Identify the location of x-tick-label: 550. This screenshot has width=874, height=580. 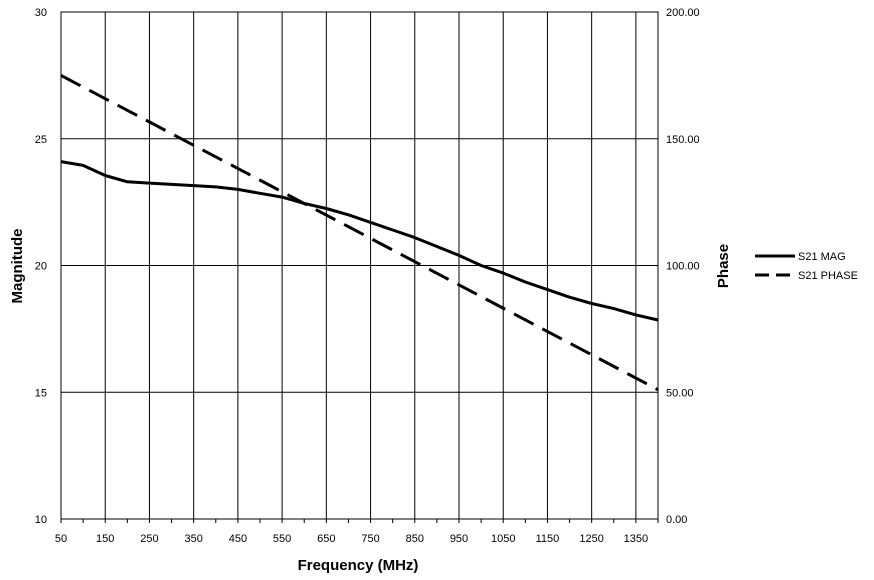
(282, 539).